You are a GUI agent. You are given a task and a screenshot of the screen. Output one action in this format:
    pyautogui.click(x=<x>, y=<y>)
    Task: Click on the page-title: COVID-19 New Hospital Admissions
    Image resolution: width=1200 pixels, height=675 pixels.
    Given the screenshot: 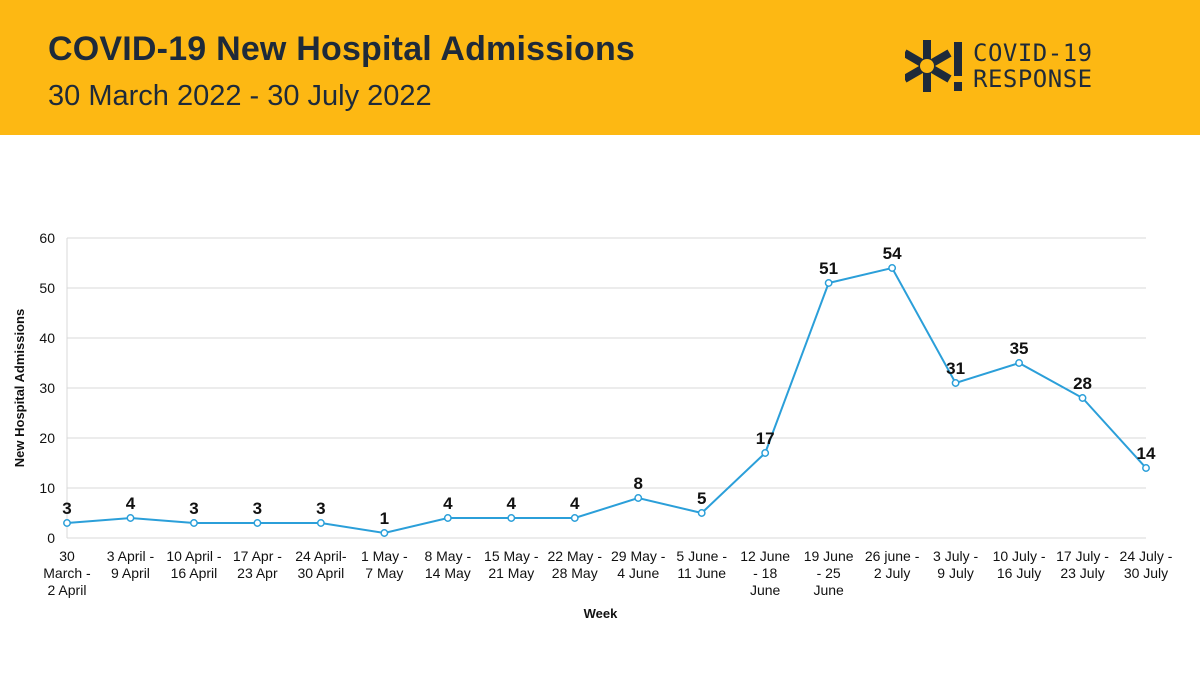 What is the action you would take?
    pyautogui.click(x=342, y=49)
    